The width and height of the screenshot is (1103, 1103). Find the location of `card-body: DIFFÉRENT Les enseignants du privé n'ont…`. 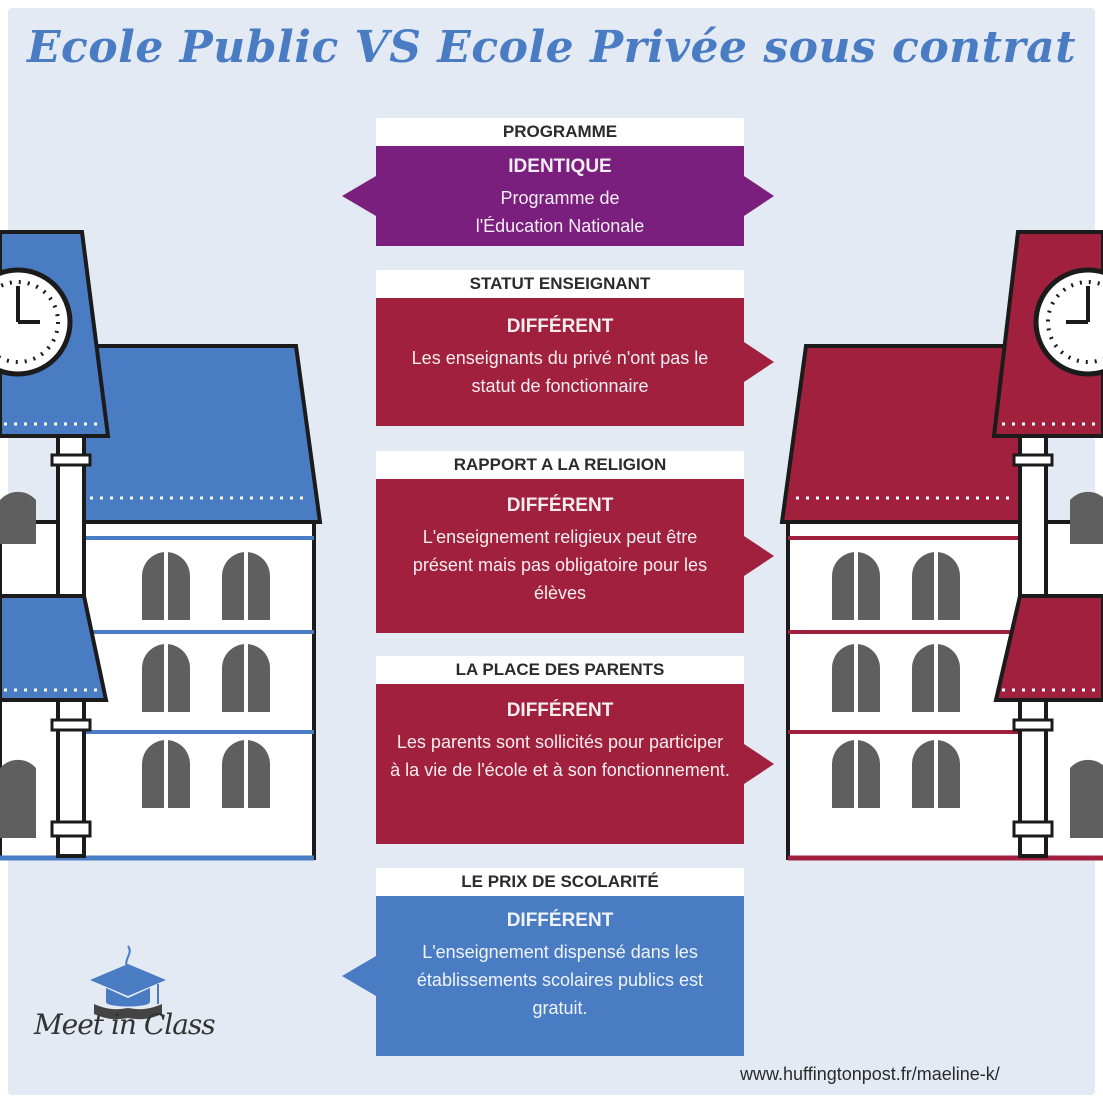

card-body: DIFFÉRENT Les enseignants du privé n'ont… is located at coordinates (575, 362).